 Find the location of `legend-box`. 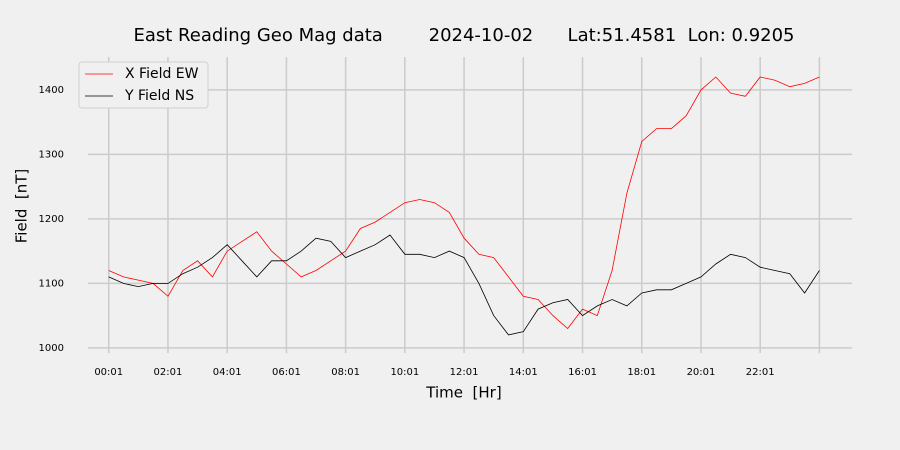

legend-box is located at coordinates (143, 85).